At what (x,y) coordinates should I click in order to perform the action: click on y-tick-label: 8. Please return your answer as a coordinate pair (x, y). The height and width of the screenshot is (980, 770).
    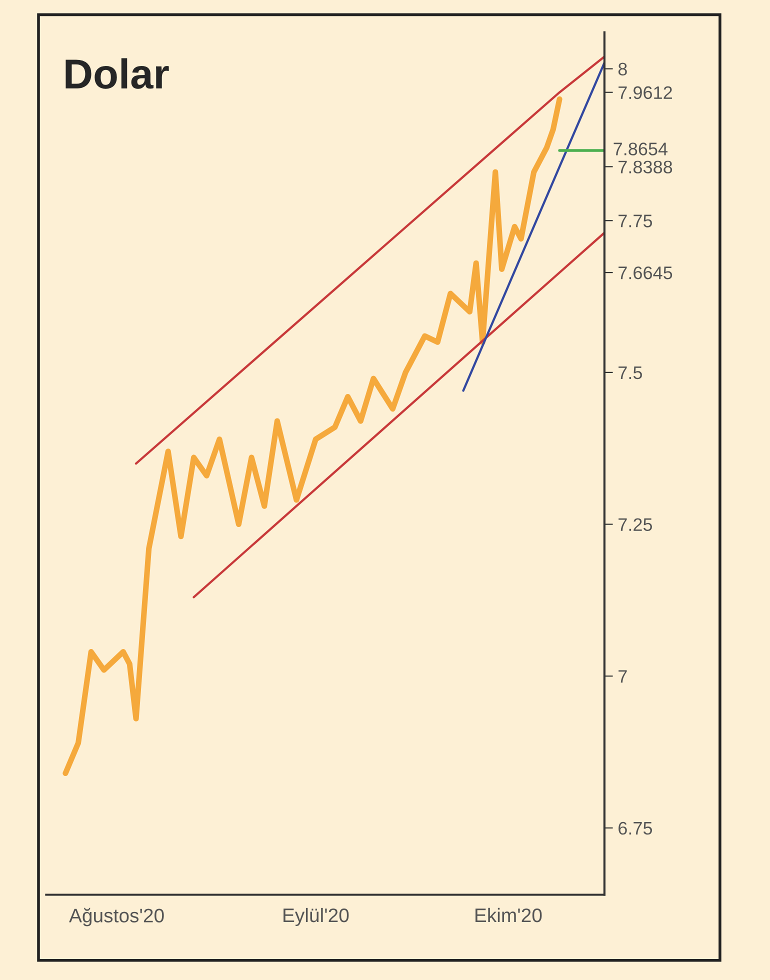
    Looking at the image, I should click on (622, 69).